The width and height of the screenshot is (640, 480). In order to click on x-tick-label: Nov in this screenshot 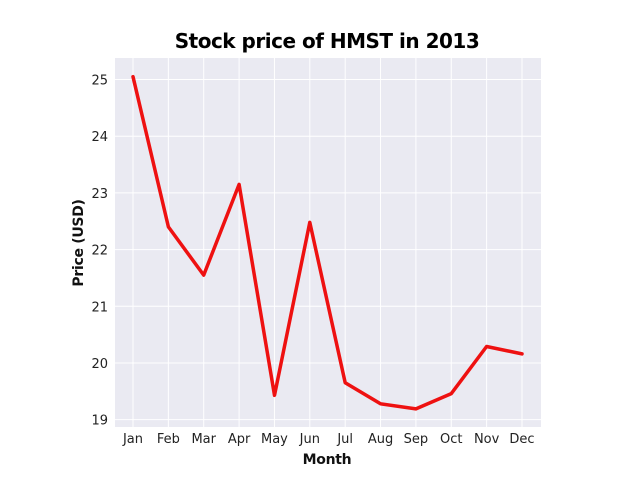, I will do `click(487, 439)`.